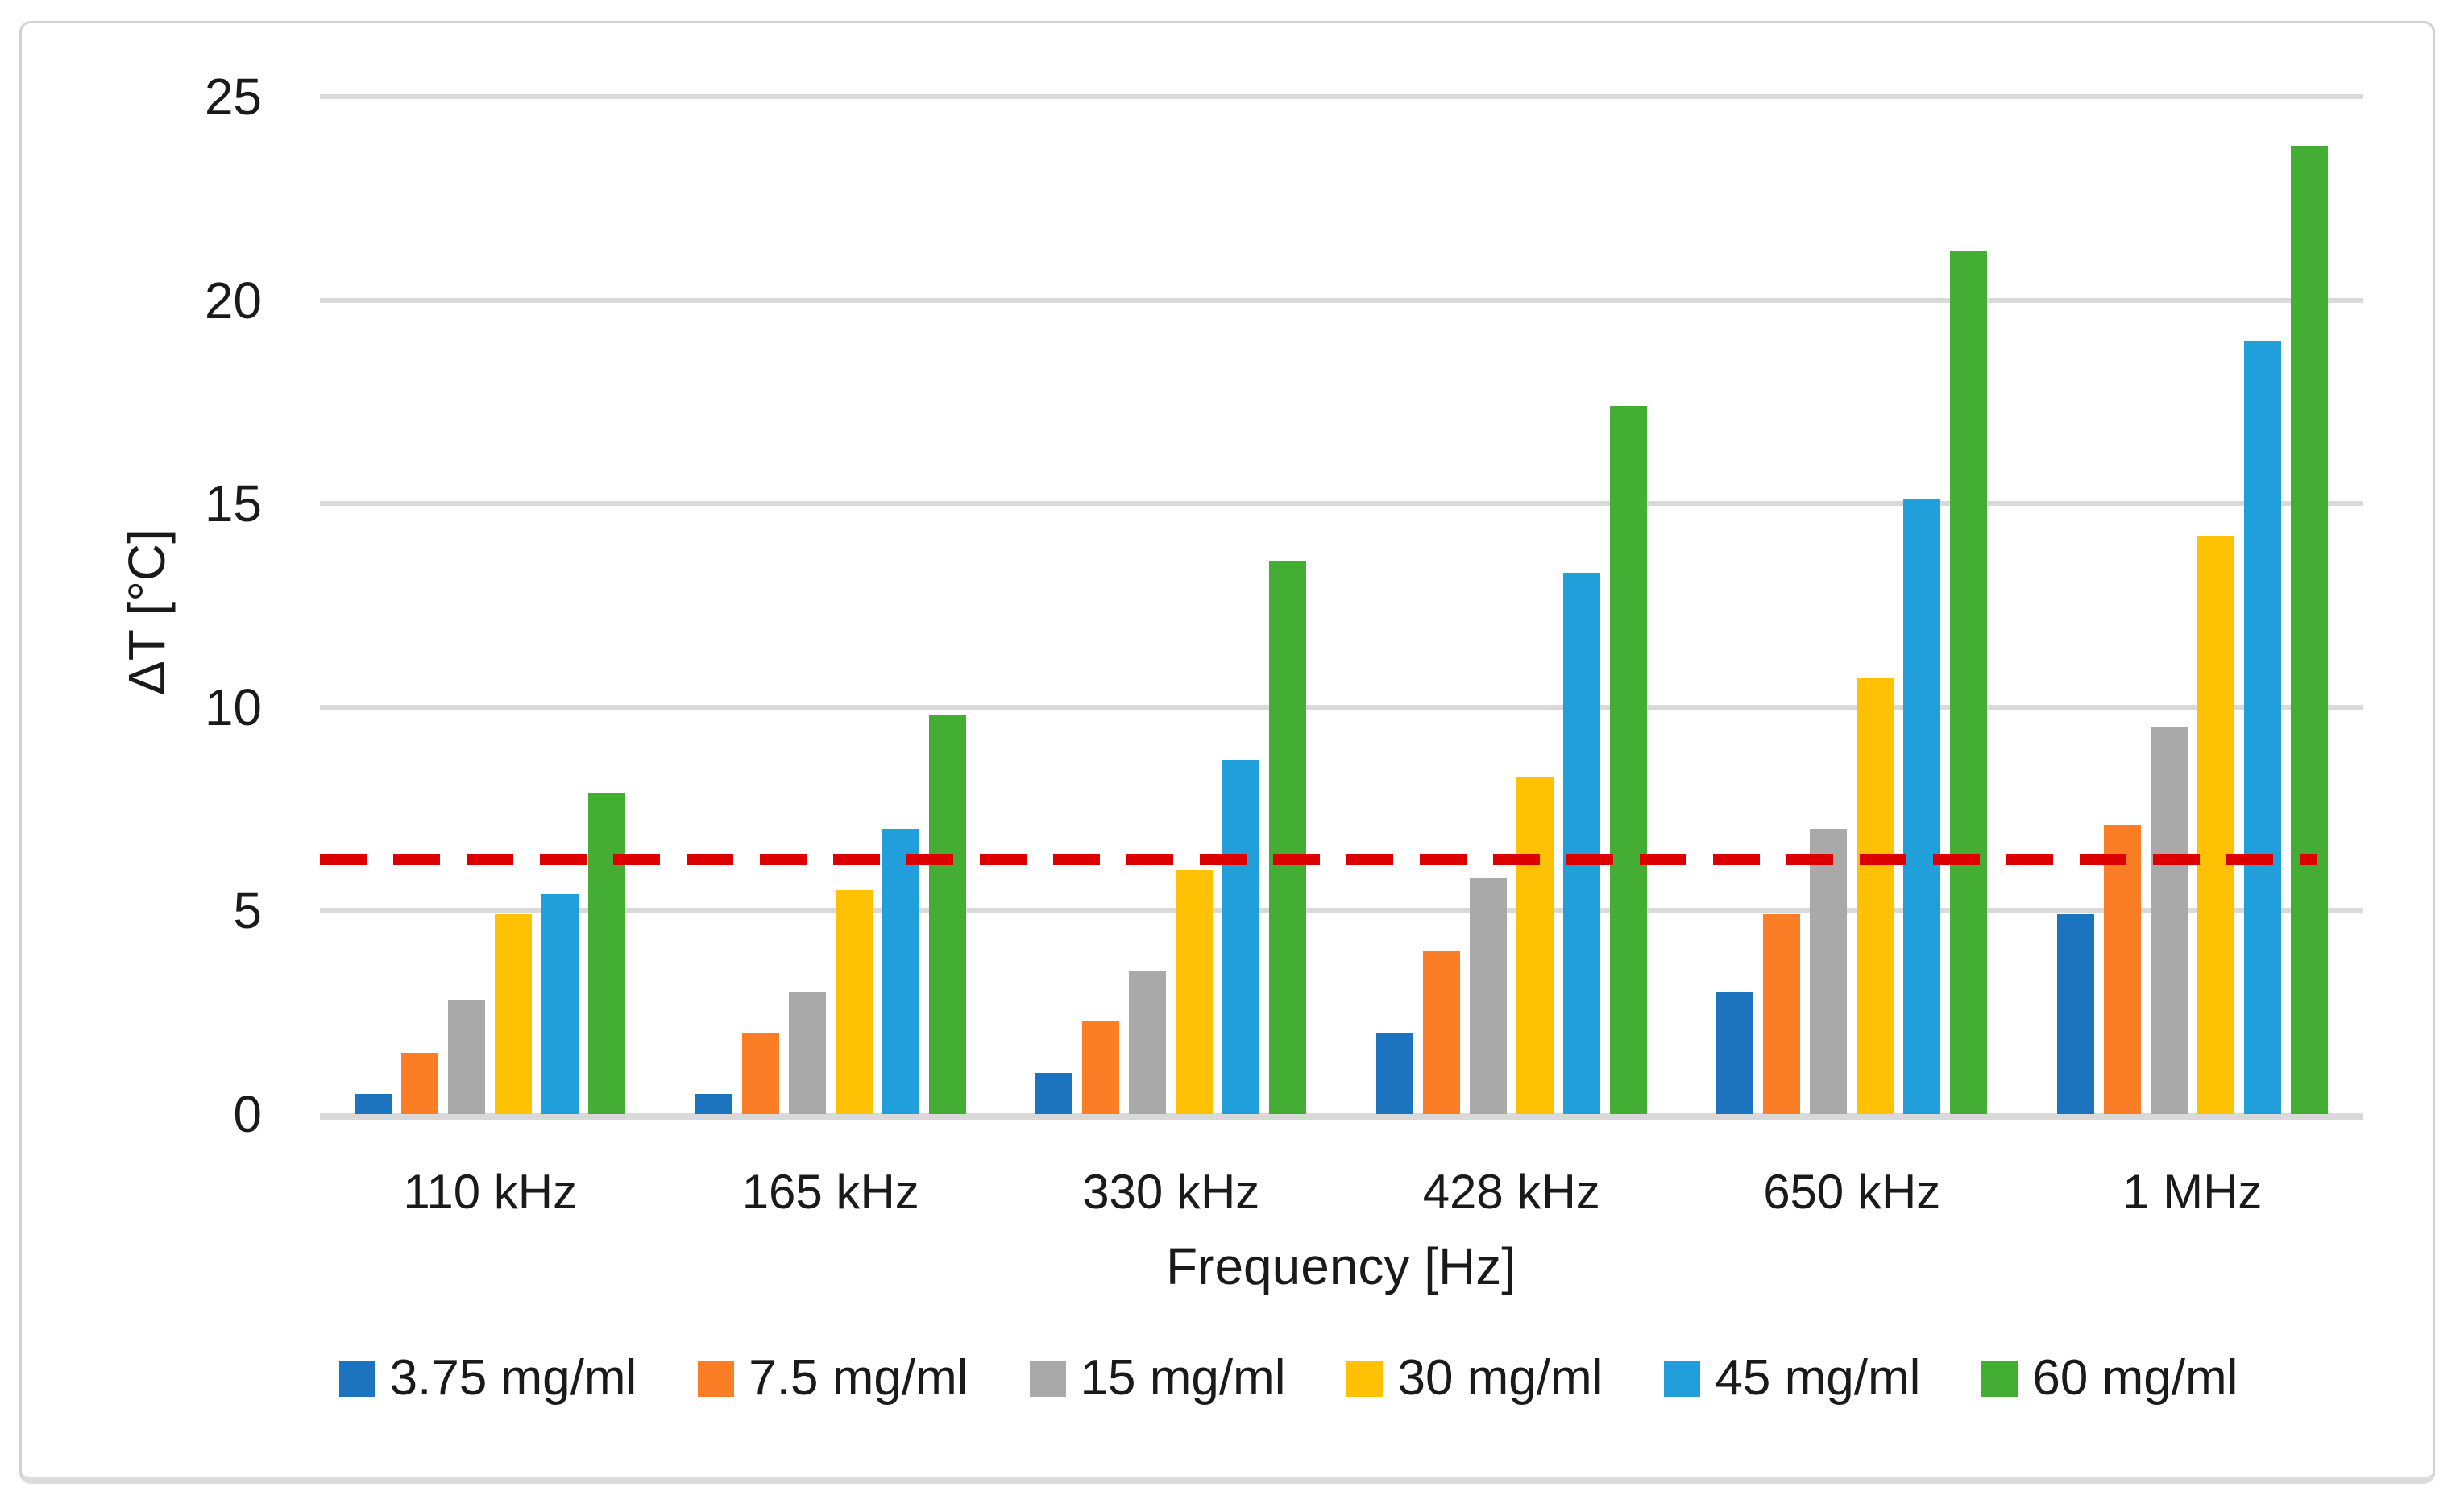 The height and width of the screenshot is (1512, 2456). What do you see at coordinates (1318, 860) in the screenshot?
I see `reference-line` at bounding box center [1318, 860].